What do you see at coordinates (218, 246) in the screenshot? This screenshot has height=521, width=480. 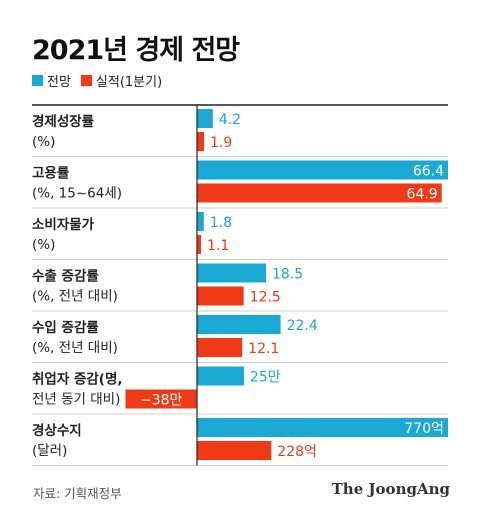 I see `data-label: 1.1` at bounding box center [218, 246].